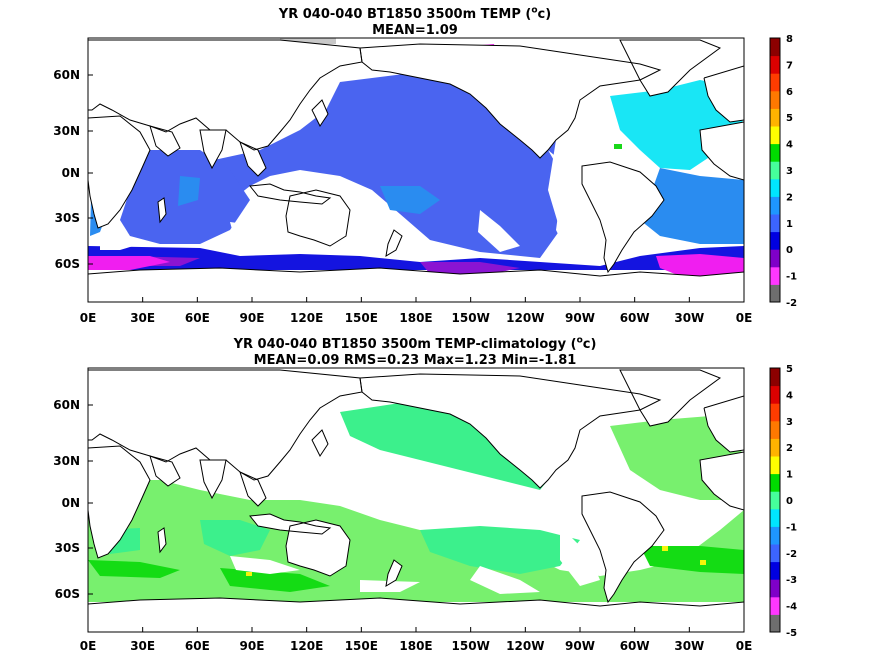  What do you see at coordinates (791, 633) in the screenshot?
I see `bottom-colorbar-label: -5` at bounding box center [791, 633].